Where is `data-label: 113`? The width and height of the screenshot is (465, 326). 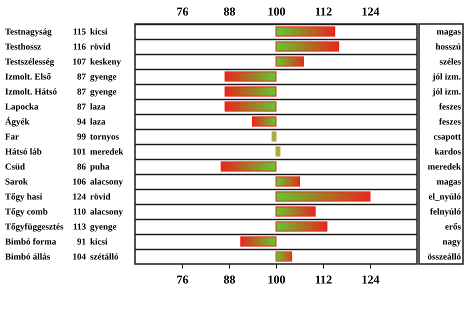
data-label: 113 is located at coordinates (79, 227).